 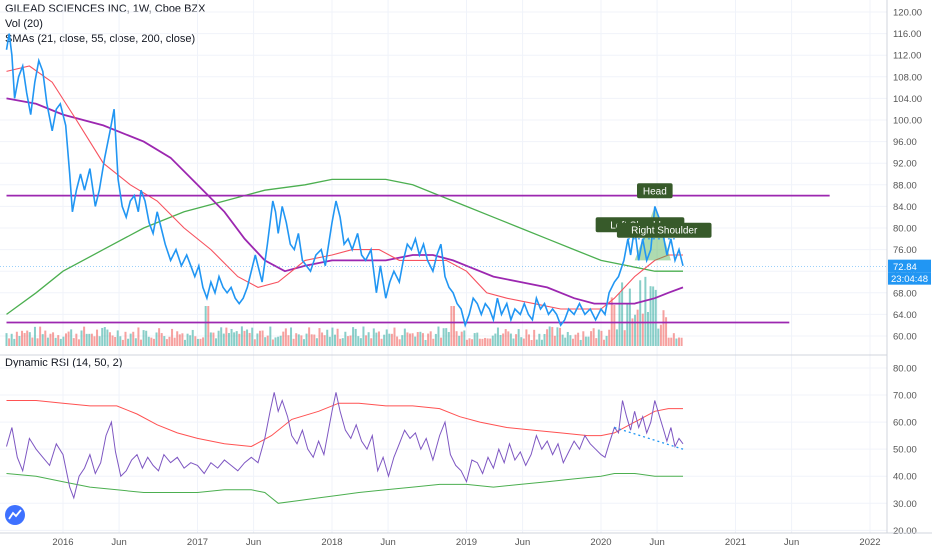 What do you see at coordinates (905, 369) in the screenshot?
I see `rsi-tick-label: 80.00` at bounding box center [905, 369].